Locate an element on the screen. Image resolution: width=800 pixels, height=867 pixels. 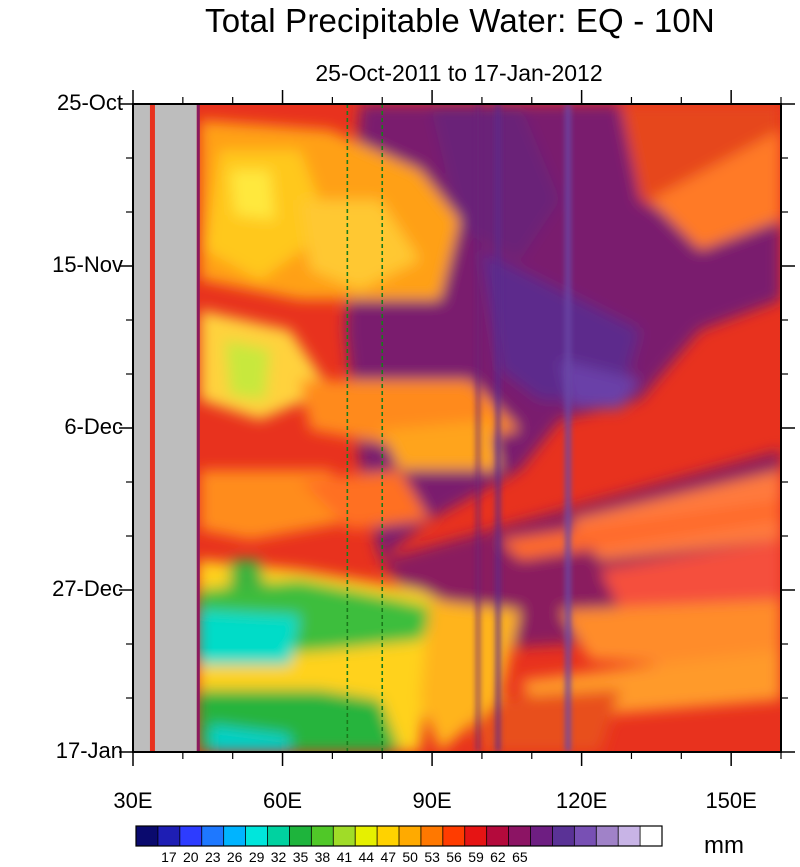
edge-strip is located at coordinates (198, 428).